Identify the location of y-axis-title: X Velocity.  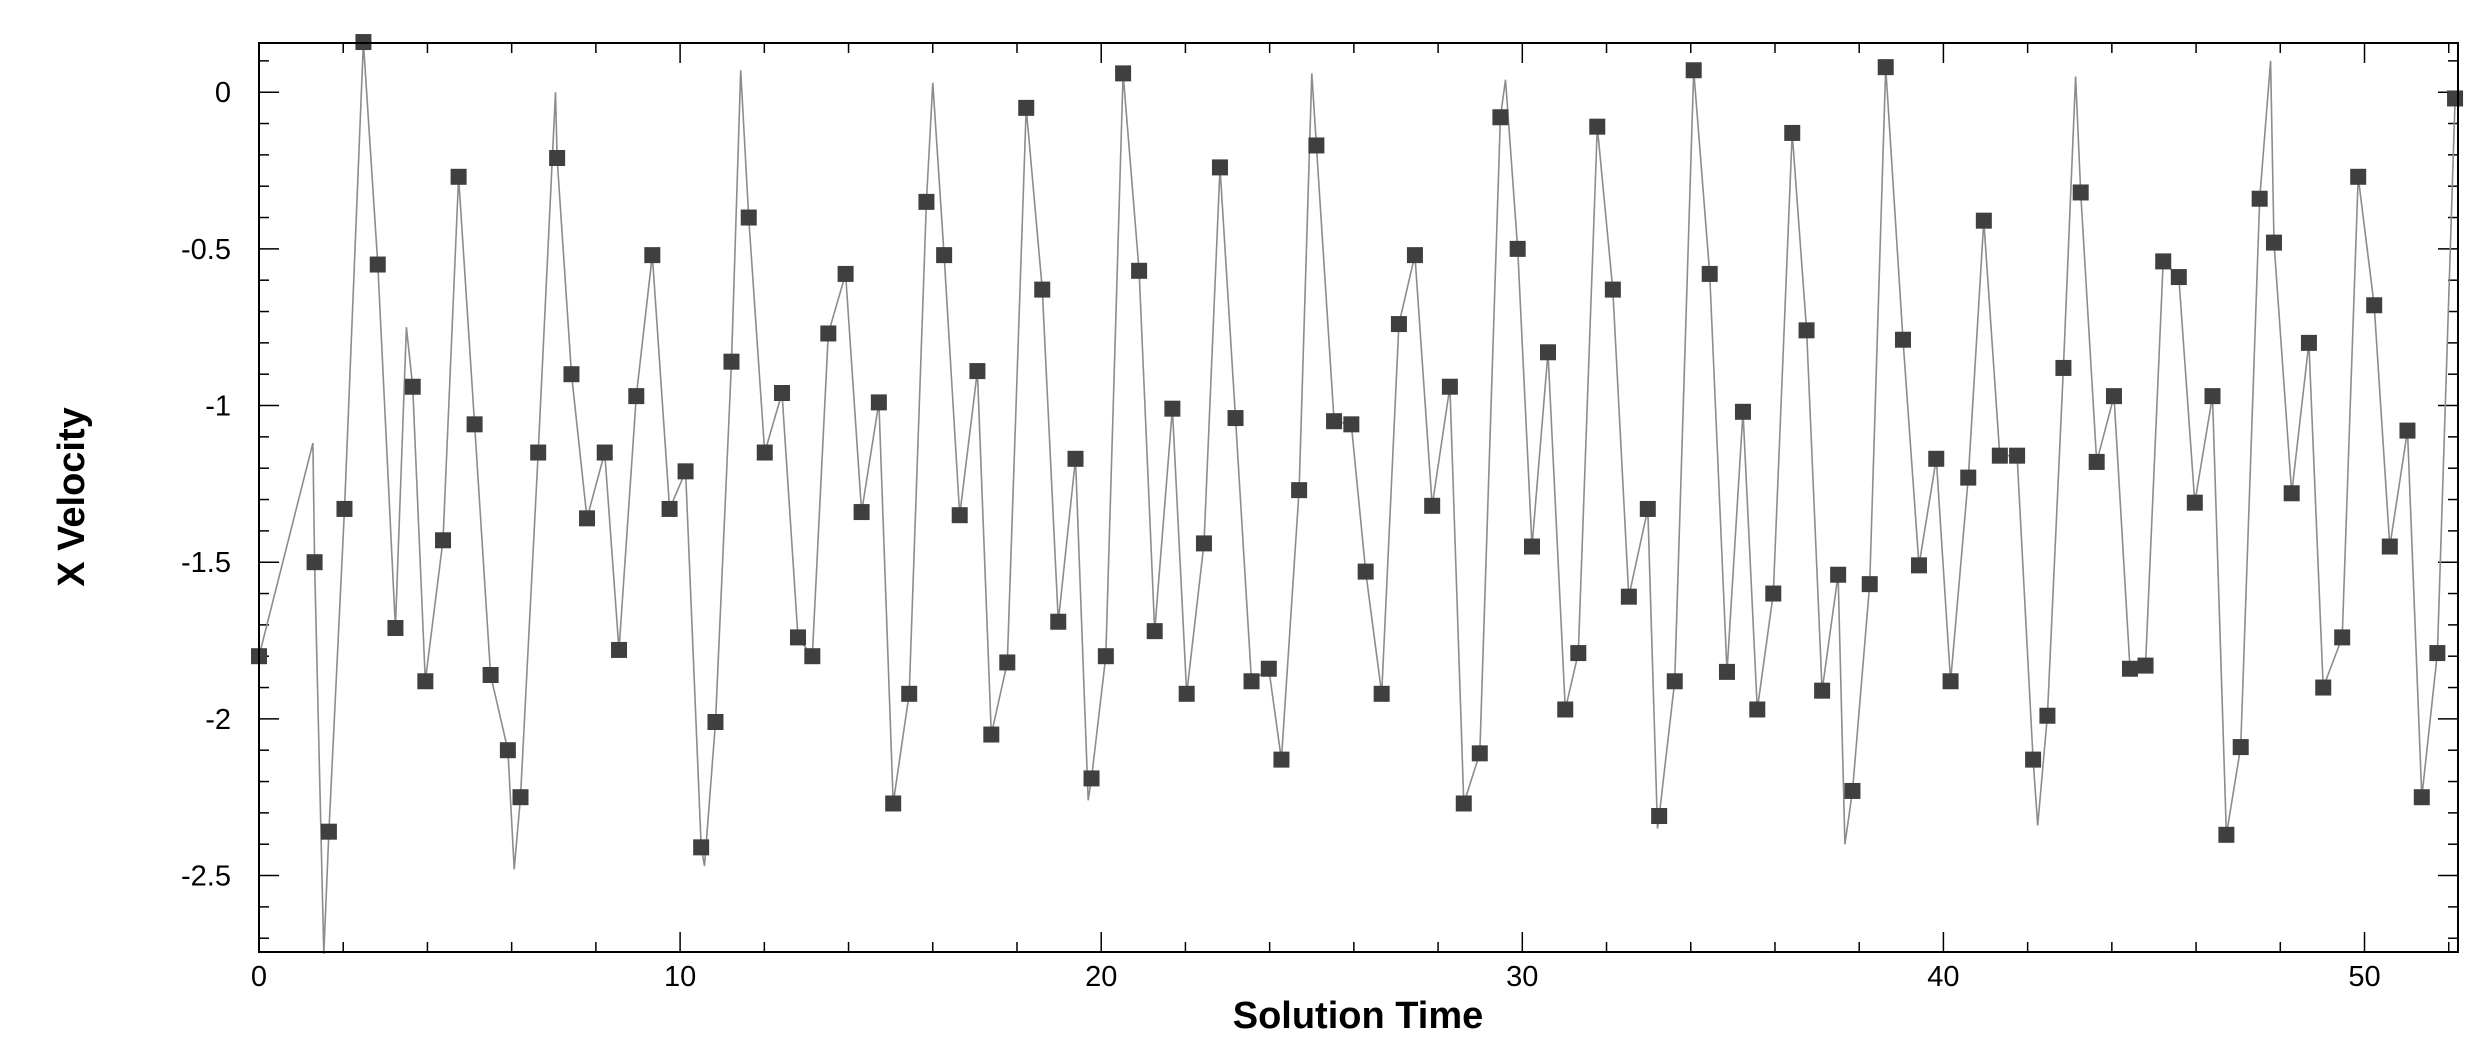
(72, 497).